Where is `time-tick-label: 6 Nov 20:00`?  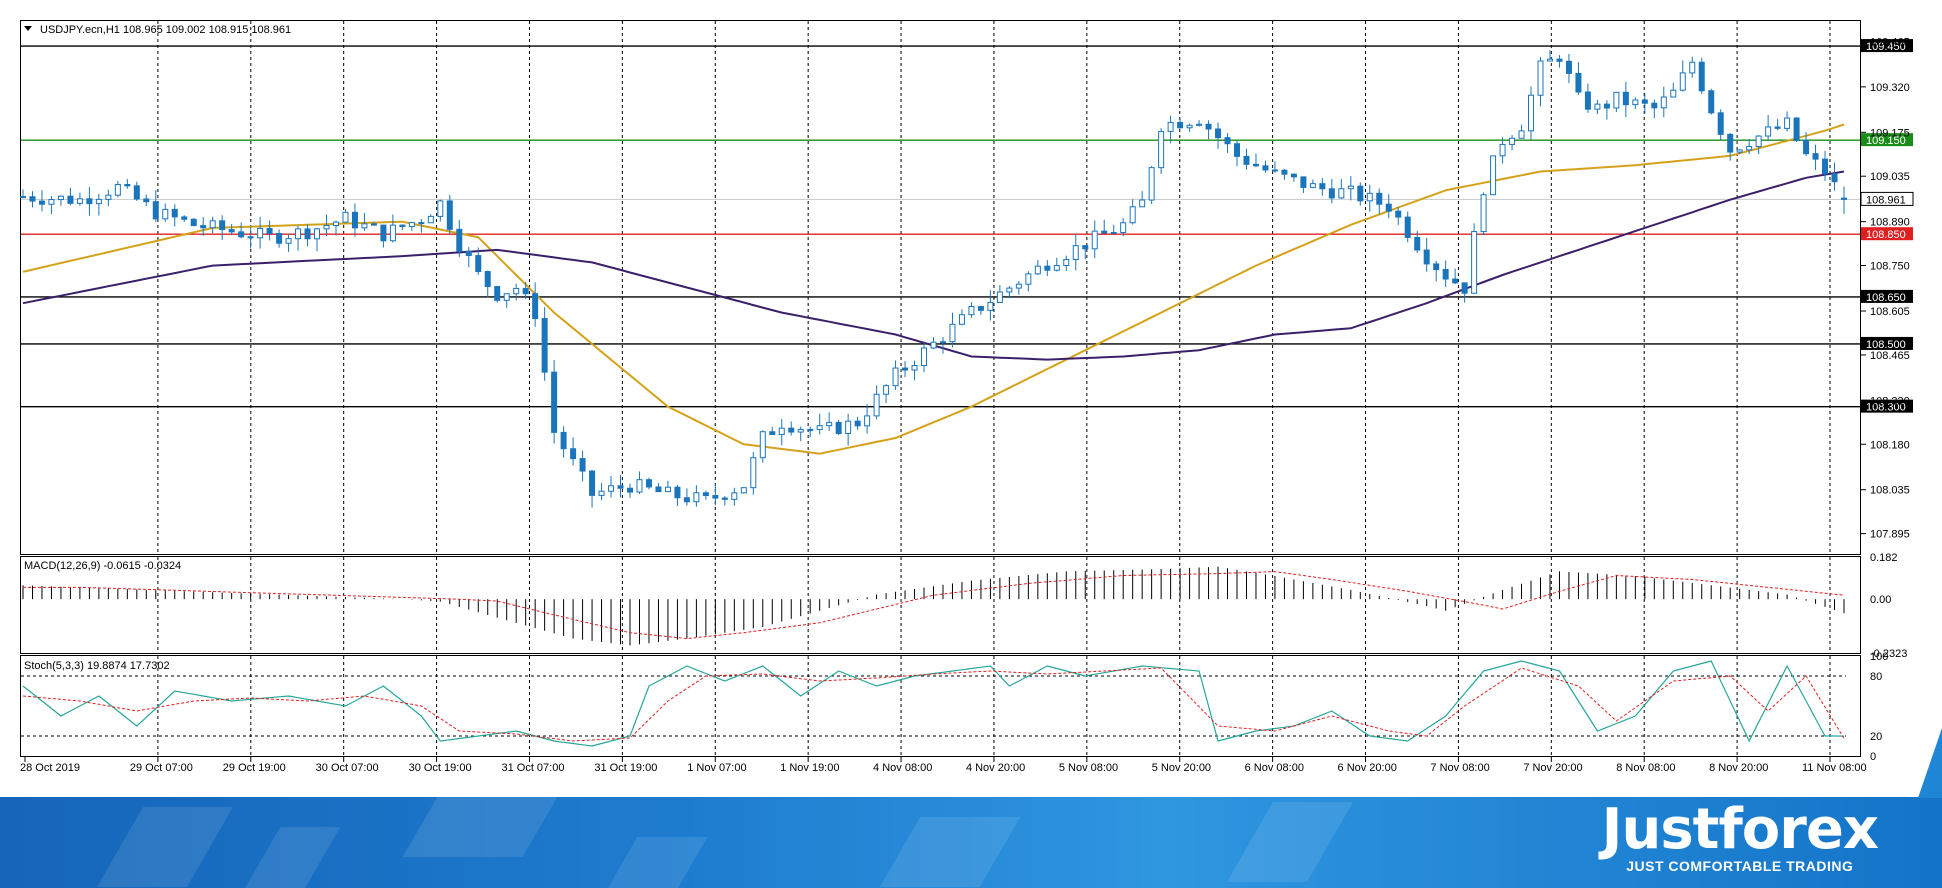 time-tick-label: 6 Nov 20:00 is located at coordinates (1367, 768).